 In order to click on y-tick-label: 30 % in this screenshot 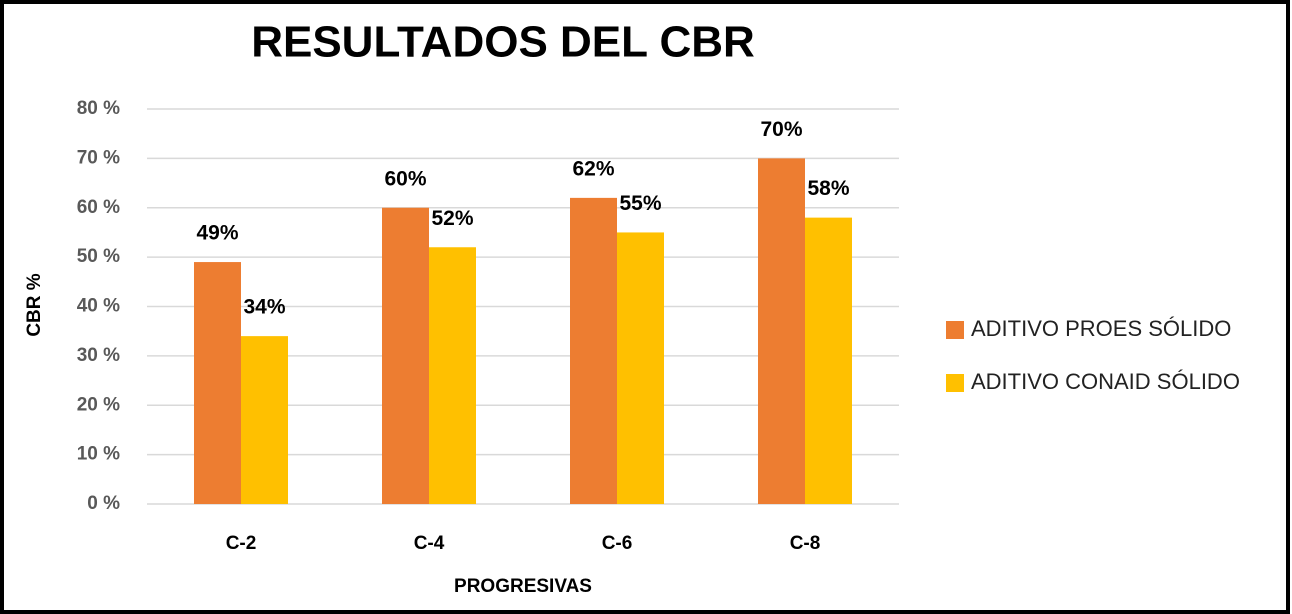, I will do `click(98, 355)`.